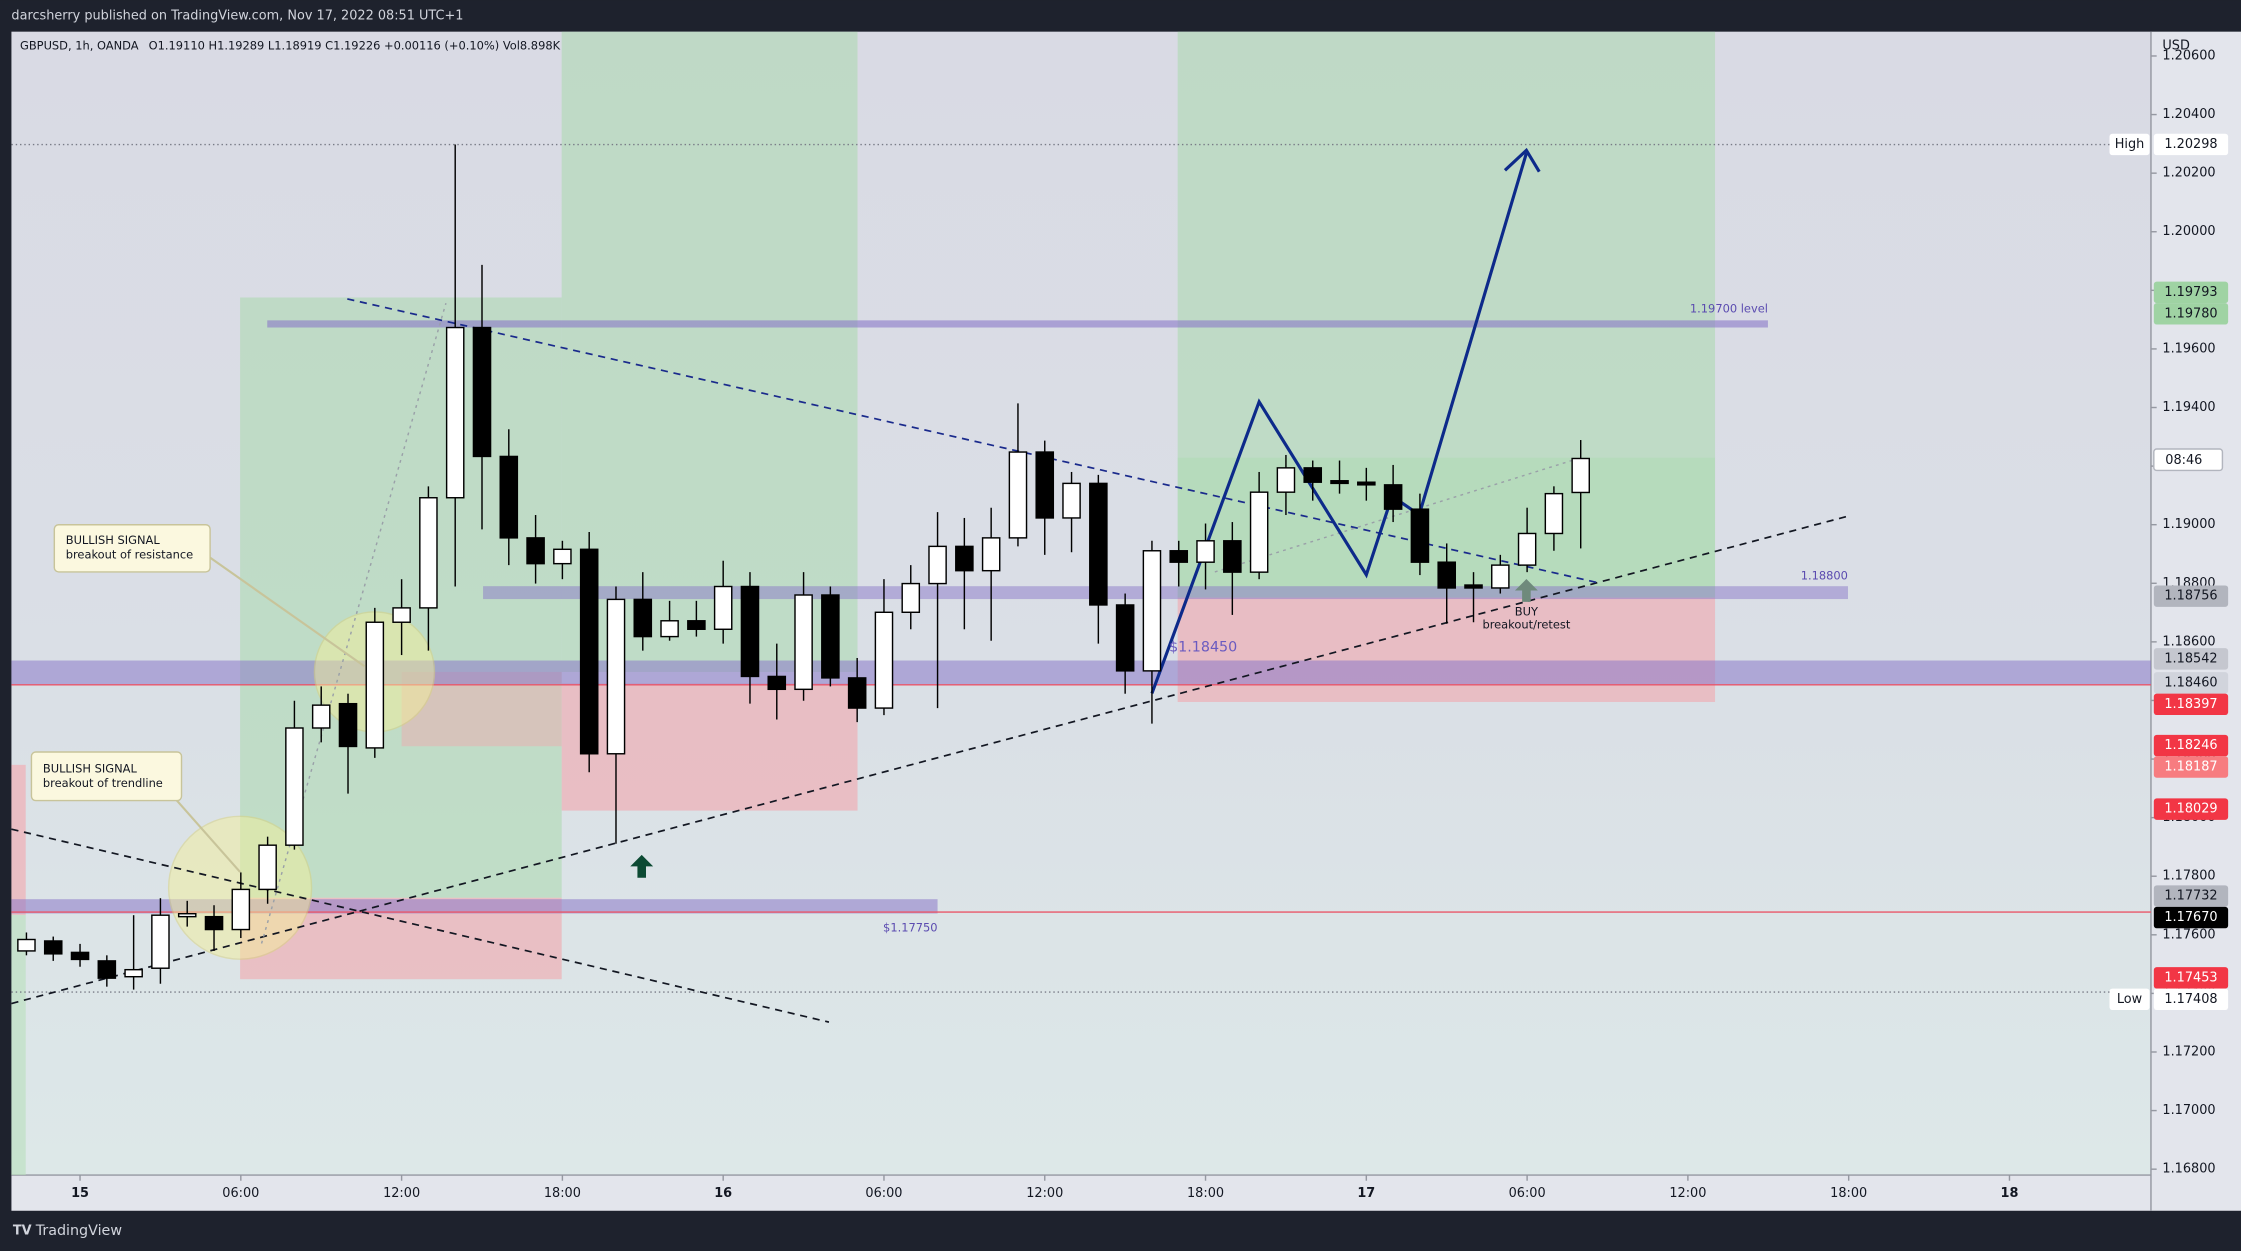 Image resolution: width=2241 pixels, height=1251 pixels. Describe the element at coordinates (2190, 767) in the screenshot. I see `price-tag-label: 1.18187` at that location.